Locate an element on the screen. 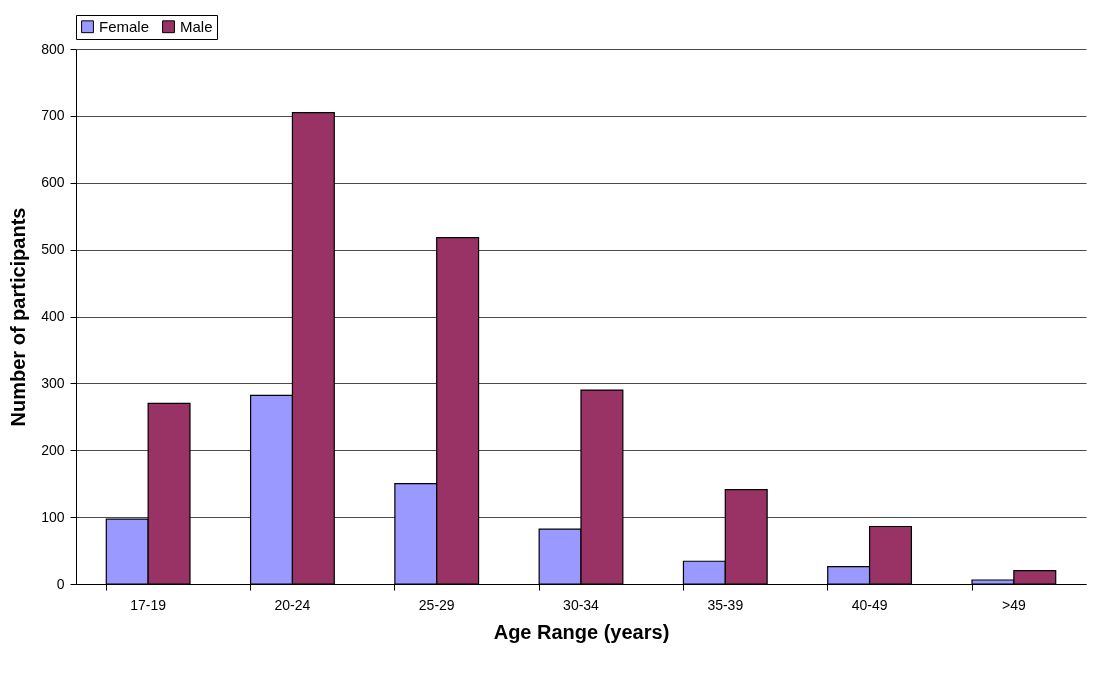 This screenshot has width=1101, height=678. x-tick-label: 35-39 is located at coordinates (725, 604).